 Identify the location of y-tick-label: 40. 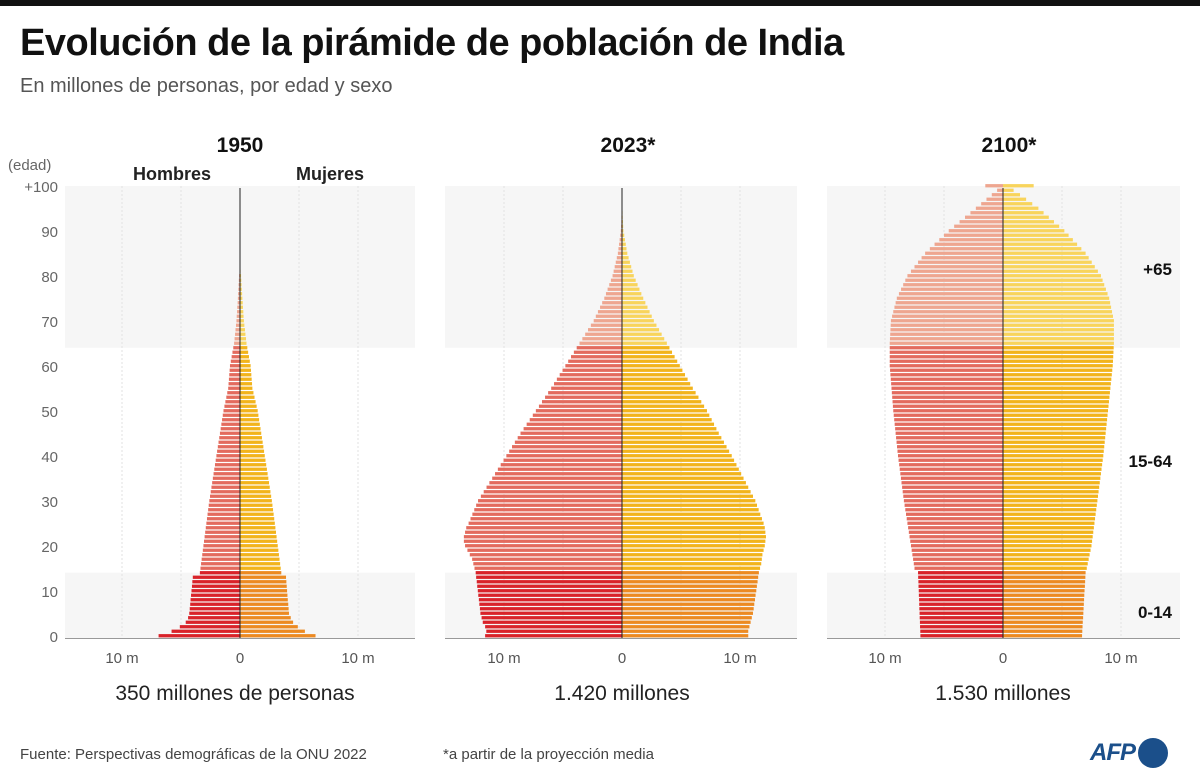
(49, 457).